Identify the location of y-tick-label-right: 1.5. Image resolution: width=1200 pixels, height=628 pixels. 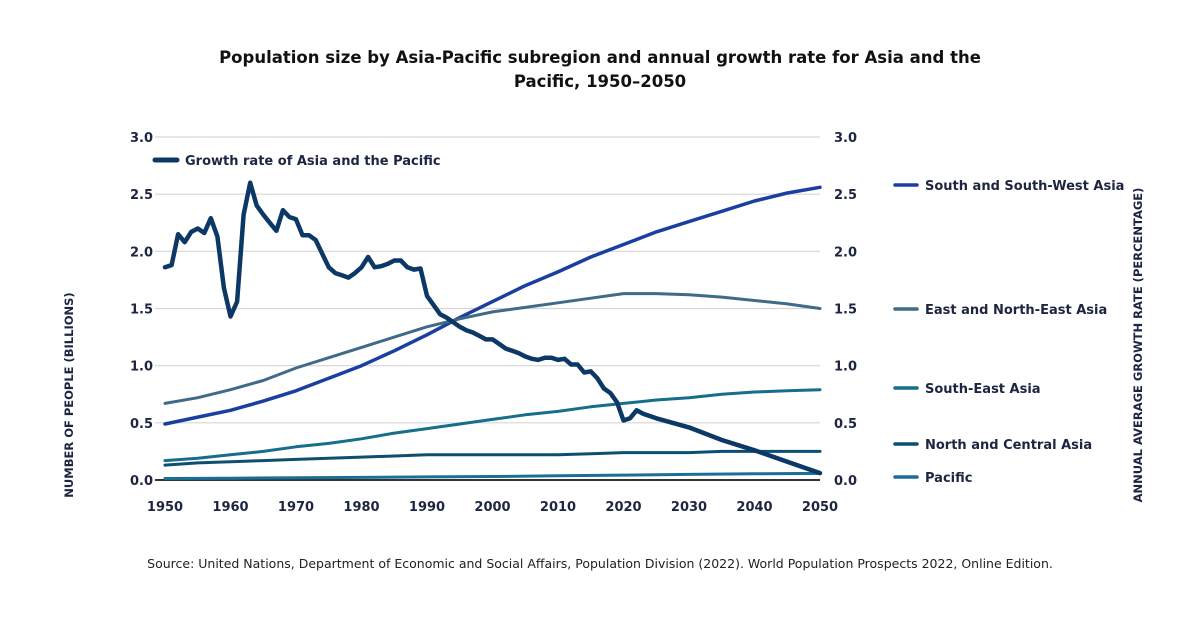
(845, 310).